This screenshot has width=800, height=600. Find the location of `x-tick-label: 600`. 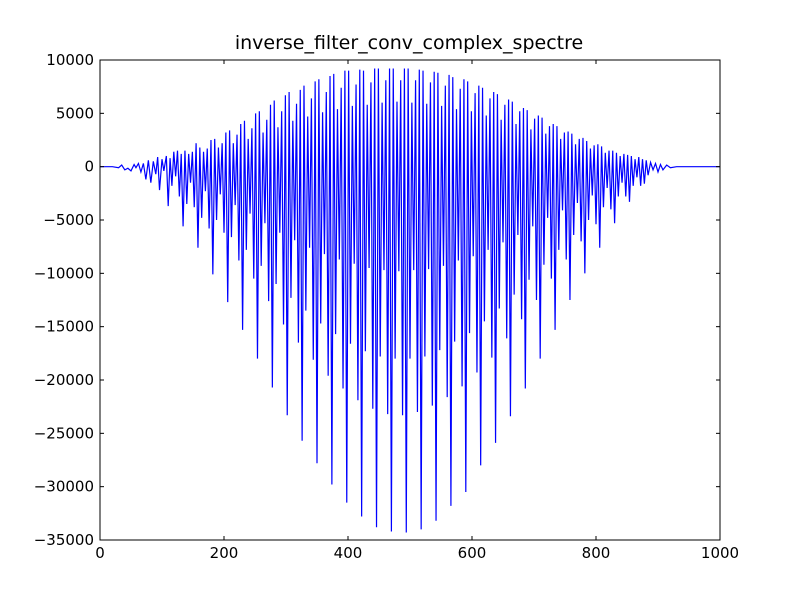

x-tick-label: 600 is located at coordinates (472, 553).